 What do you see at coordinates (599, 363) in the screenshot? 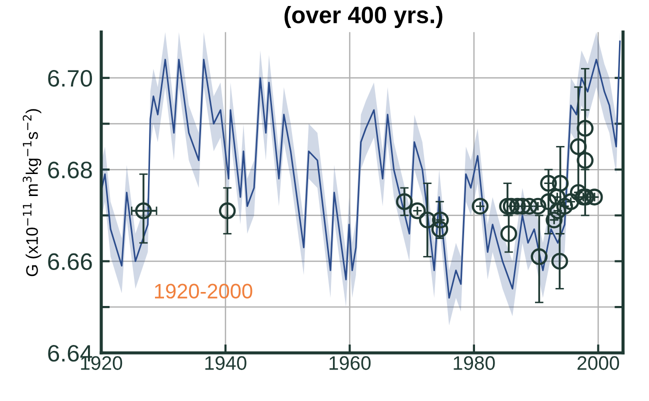
I see `x-tick-label: 2000` at bounding box center [599, 363].